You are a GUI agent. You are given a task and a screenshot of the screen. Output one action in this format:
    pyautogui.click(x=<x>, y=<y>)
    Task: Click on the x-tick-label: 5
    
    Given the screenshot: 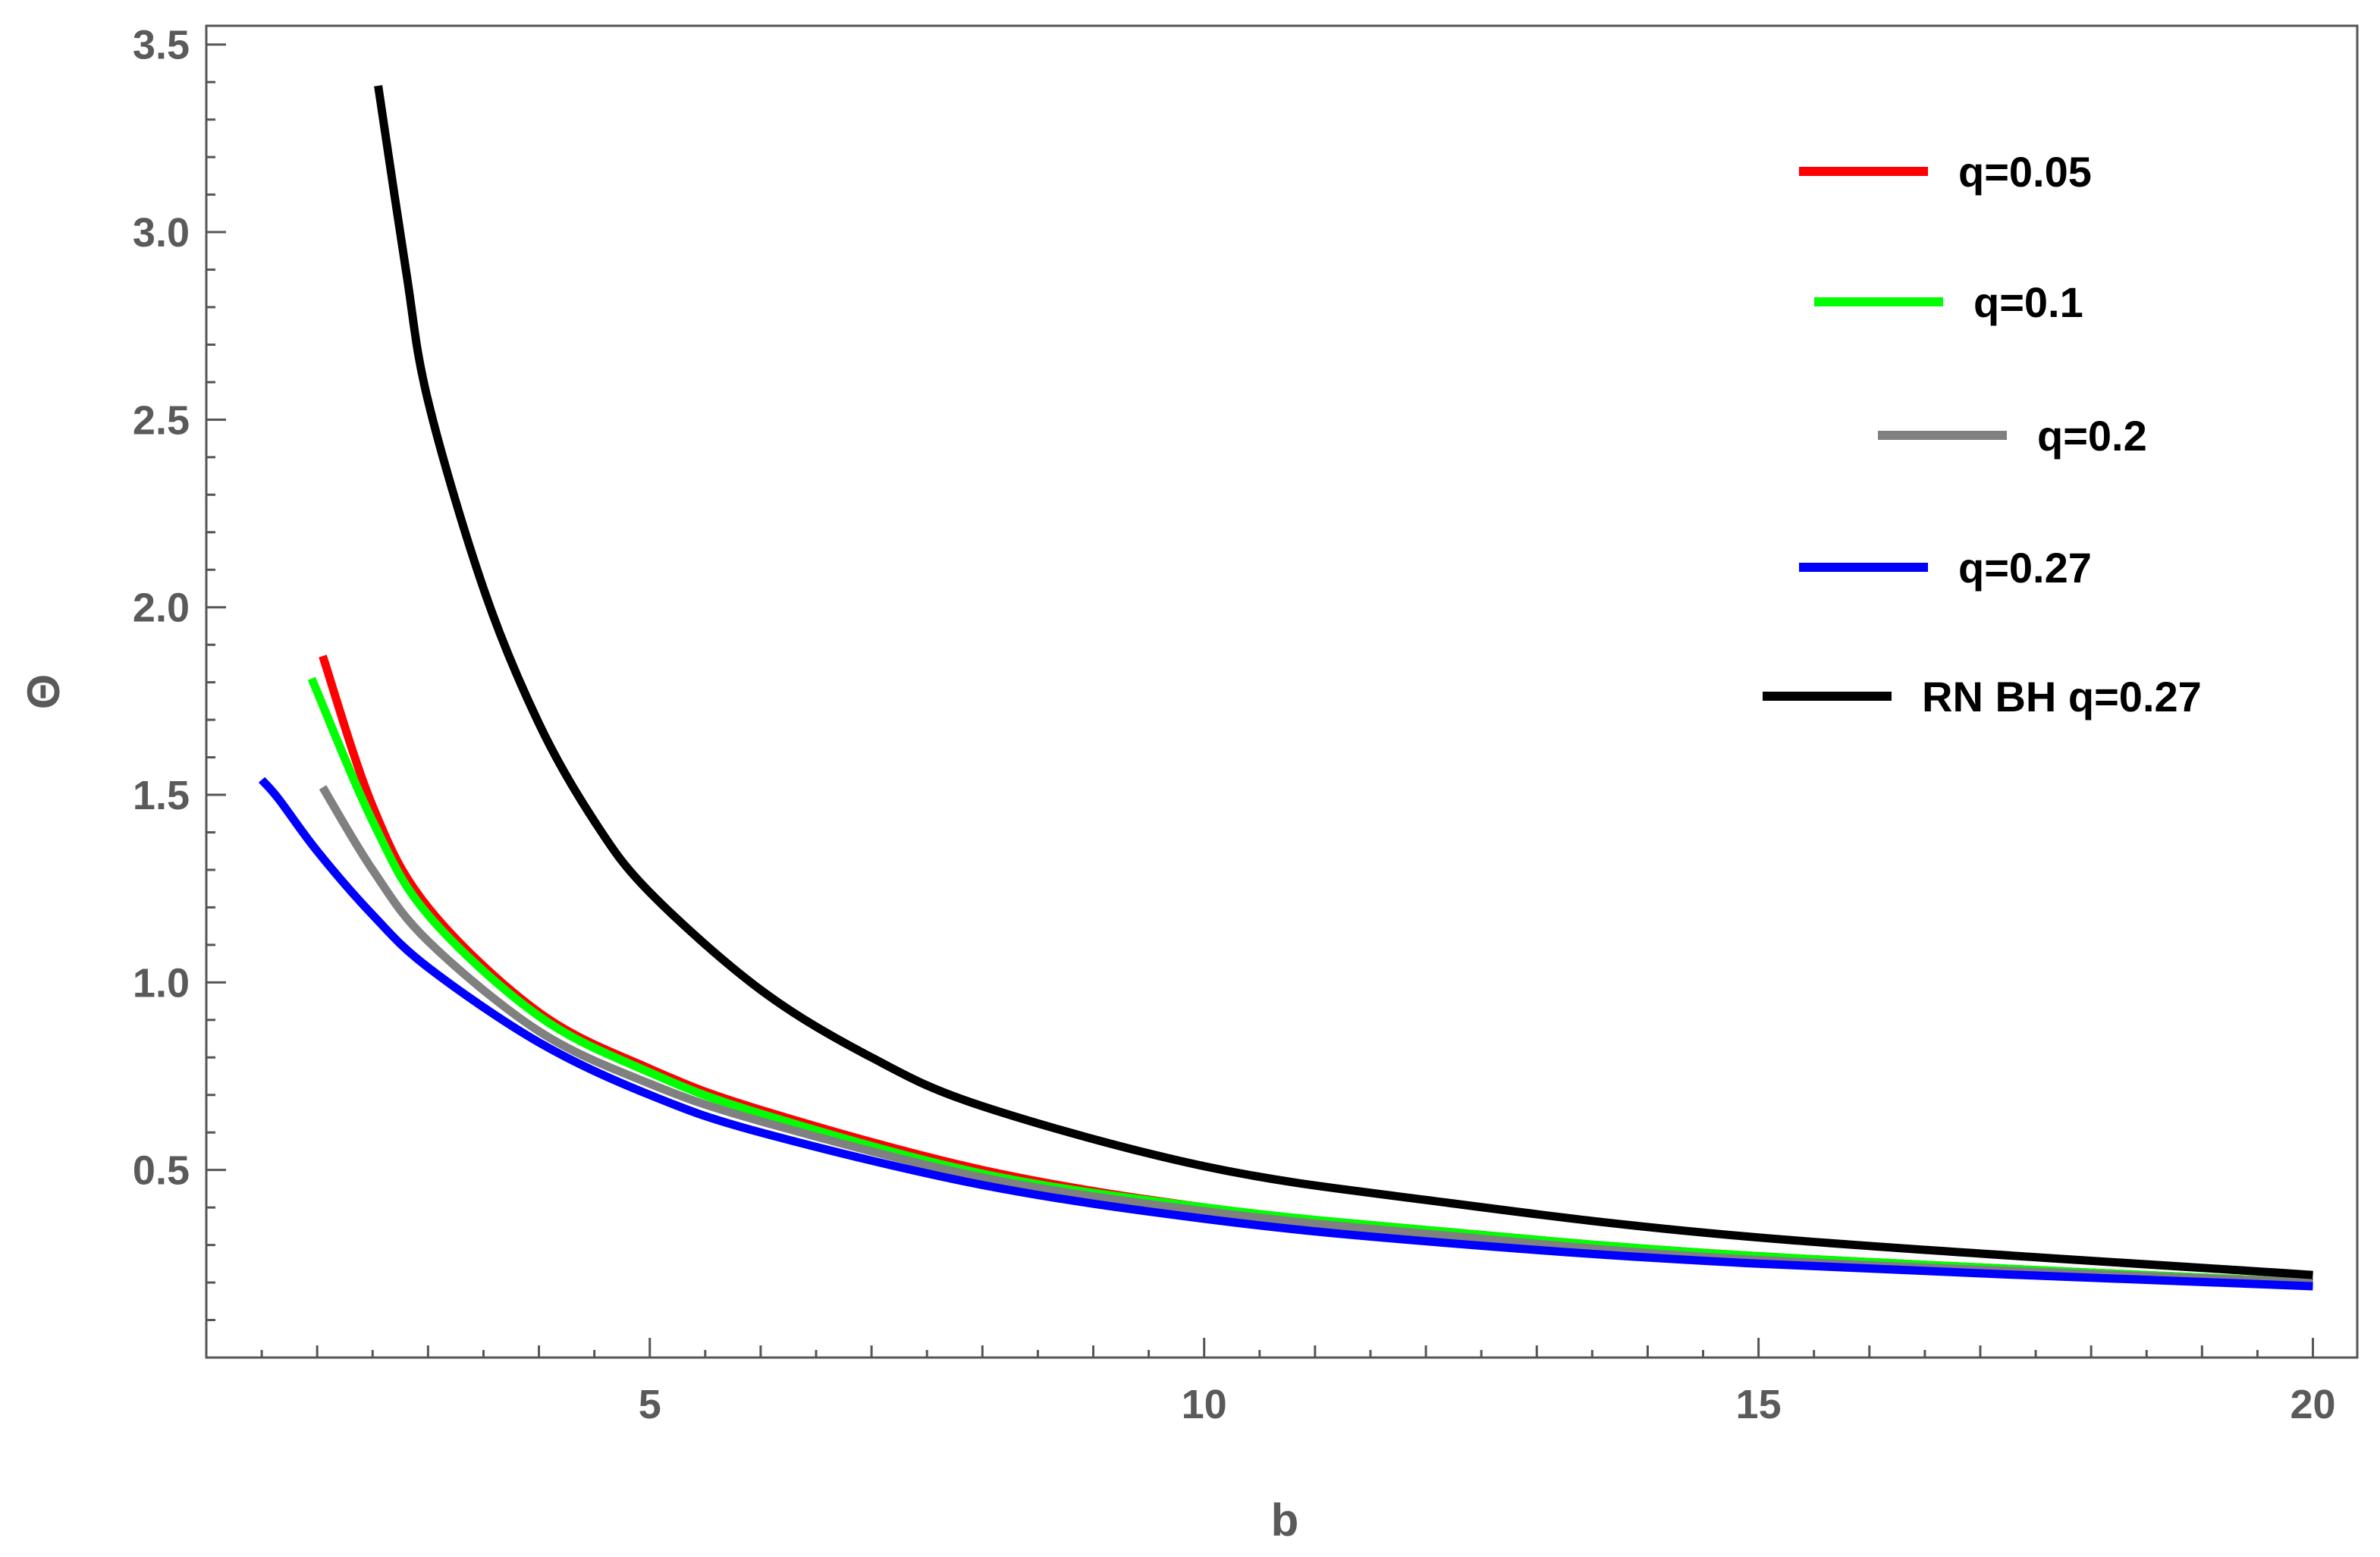 What is the action you would take?
    pyautogui.click(x=650, y=1405)
    